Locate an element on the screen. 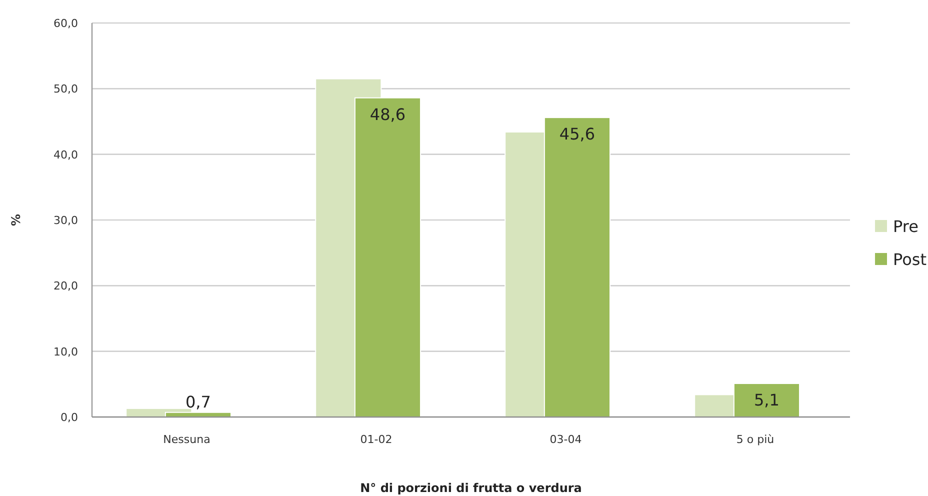 This screenshot has width=928, height=496. y-tick-label: 50,0 is located at coordinates (66, 89).